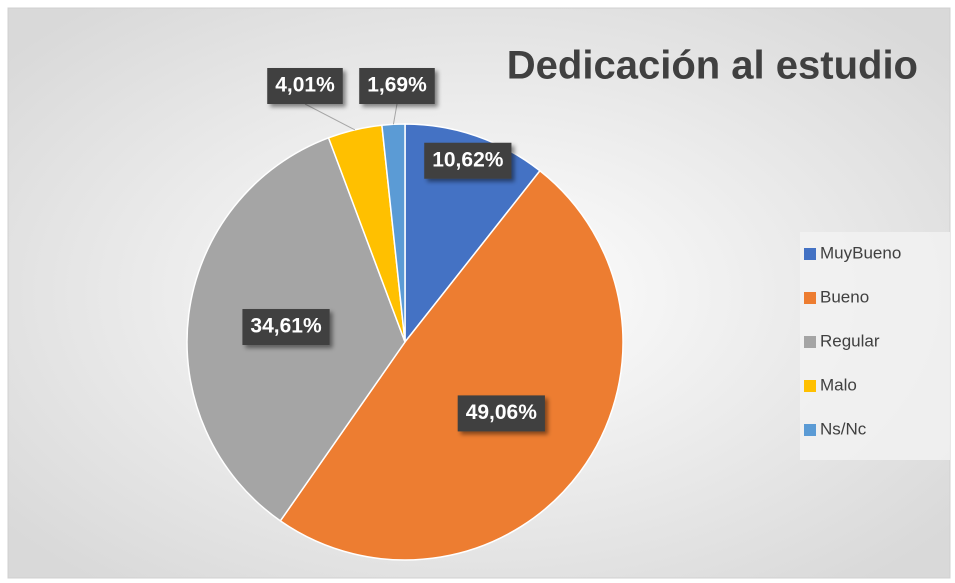 Image resolution: width=955 pixels, height=583 pixels. I want to click on legend-box, so click(875, 346).